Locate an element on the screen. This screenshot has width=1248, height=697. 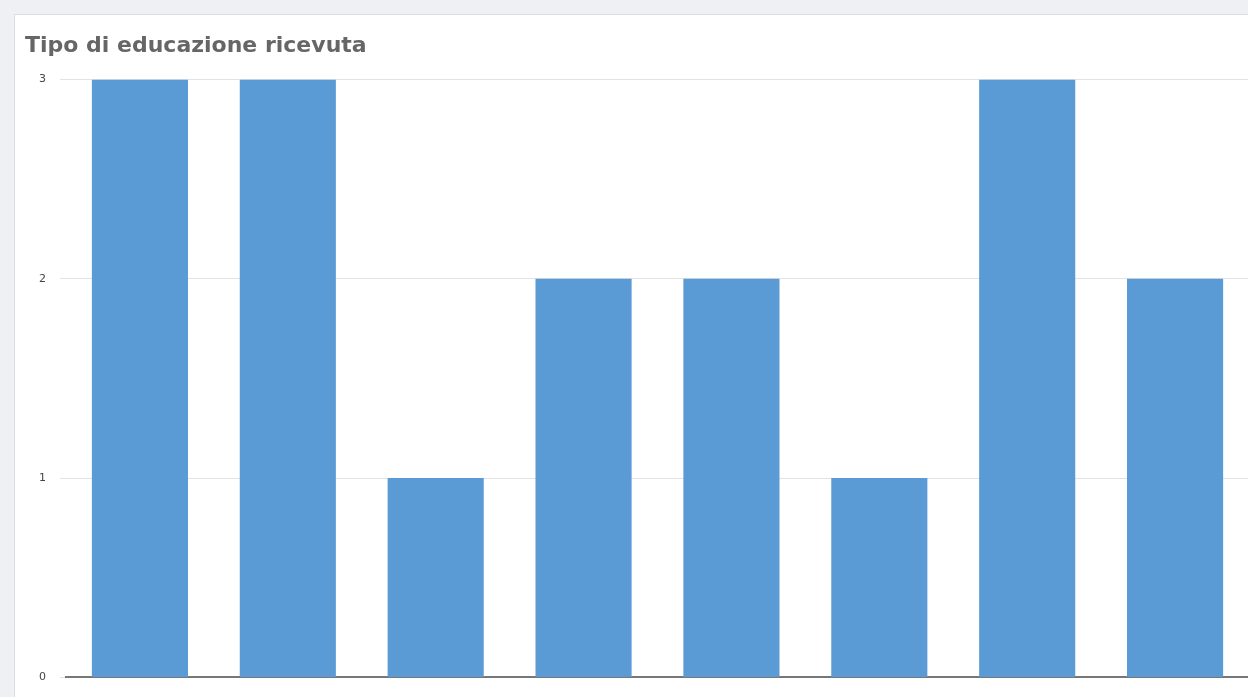
chart-title: Tipo di educazione ricevuta is located at coordinates (196, 44).